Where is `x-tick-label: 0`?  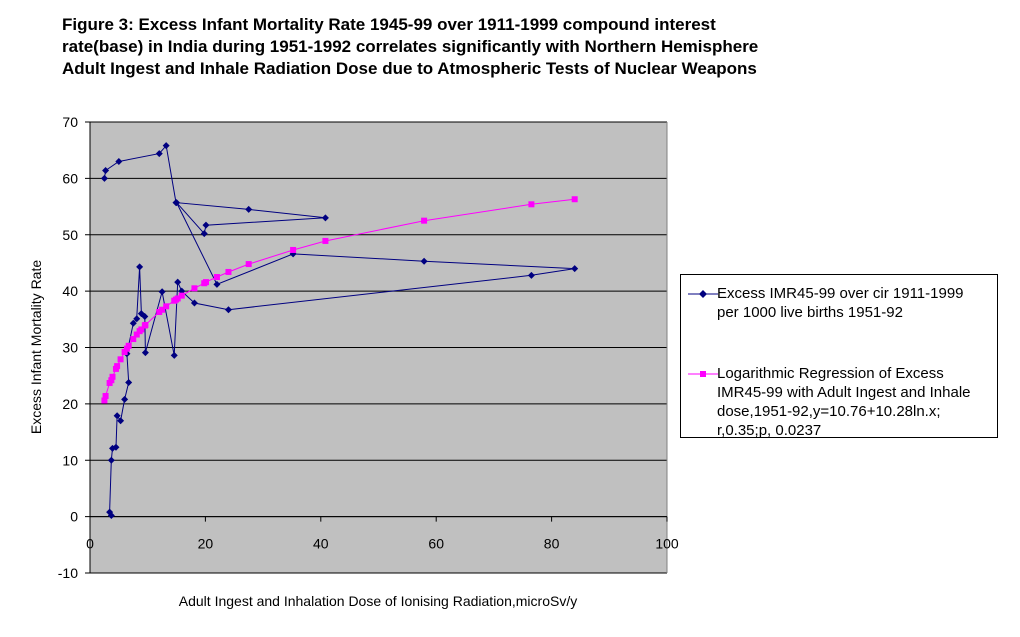
x-tick-label: 0 is located at coordinates (90, 544).